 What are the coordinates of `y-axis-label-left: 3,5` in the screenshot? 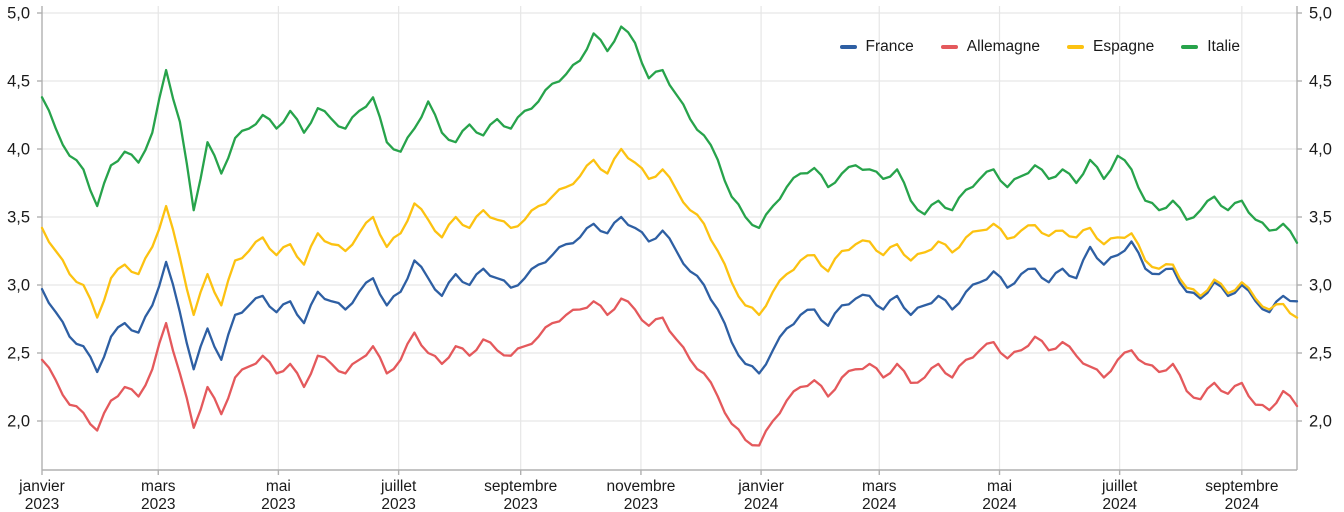 It's located at (18, 218).